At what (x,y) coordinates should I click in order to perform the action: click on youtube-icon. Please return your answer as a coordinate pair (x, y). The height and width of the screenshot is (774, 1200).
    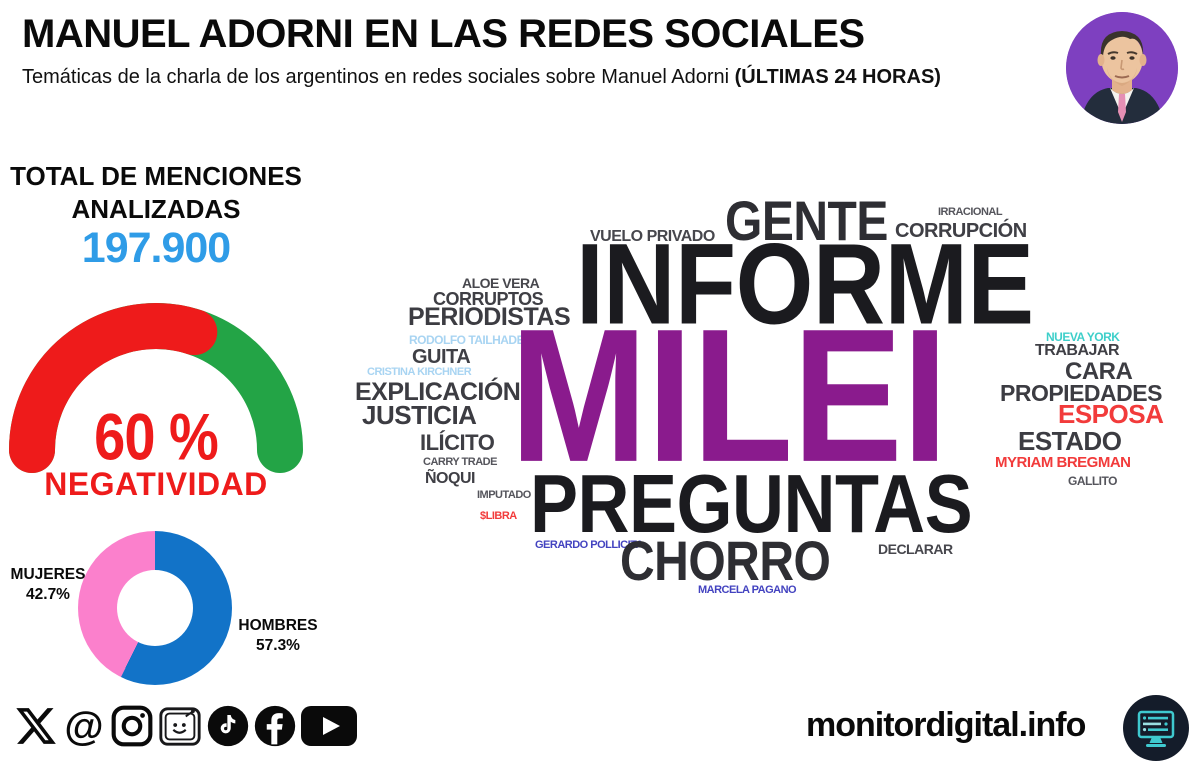
    Looking at the image, I should click on (329, 726).